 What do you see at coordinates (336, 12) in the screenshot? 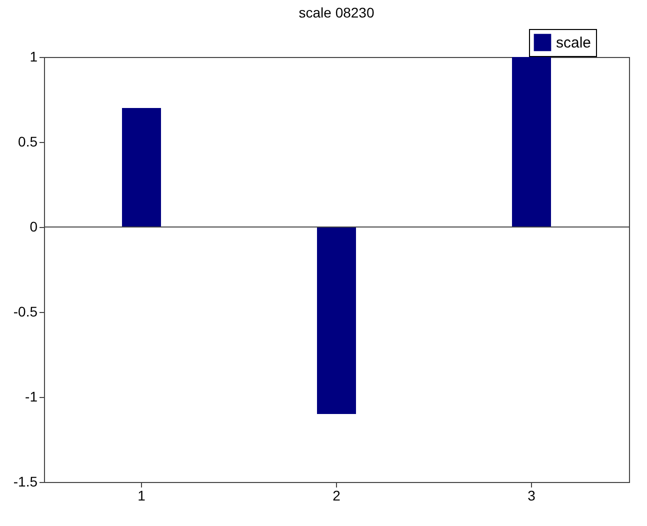
I see `chart-title: scale 08230` at bounding box center [336, 12].